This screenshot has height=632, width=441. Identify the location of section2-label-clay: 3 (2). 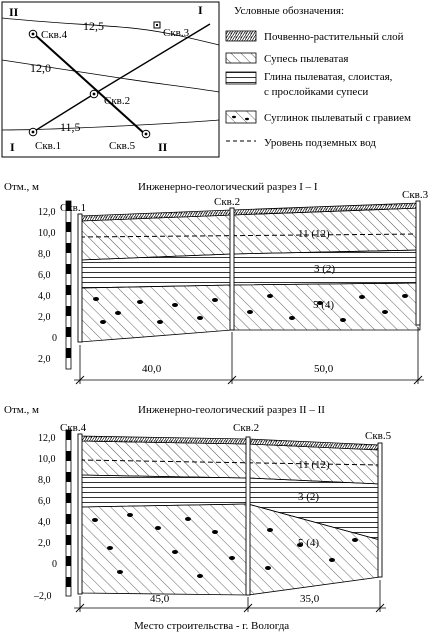
(308, 497).